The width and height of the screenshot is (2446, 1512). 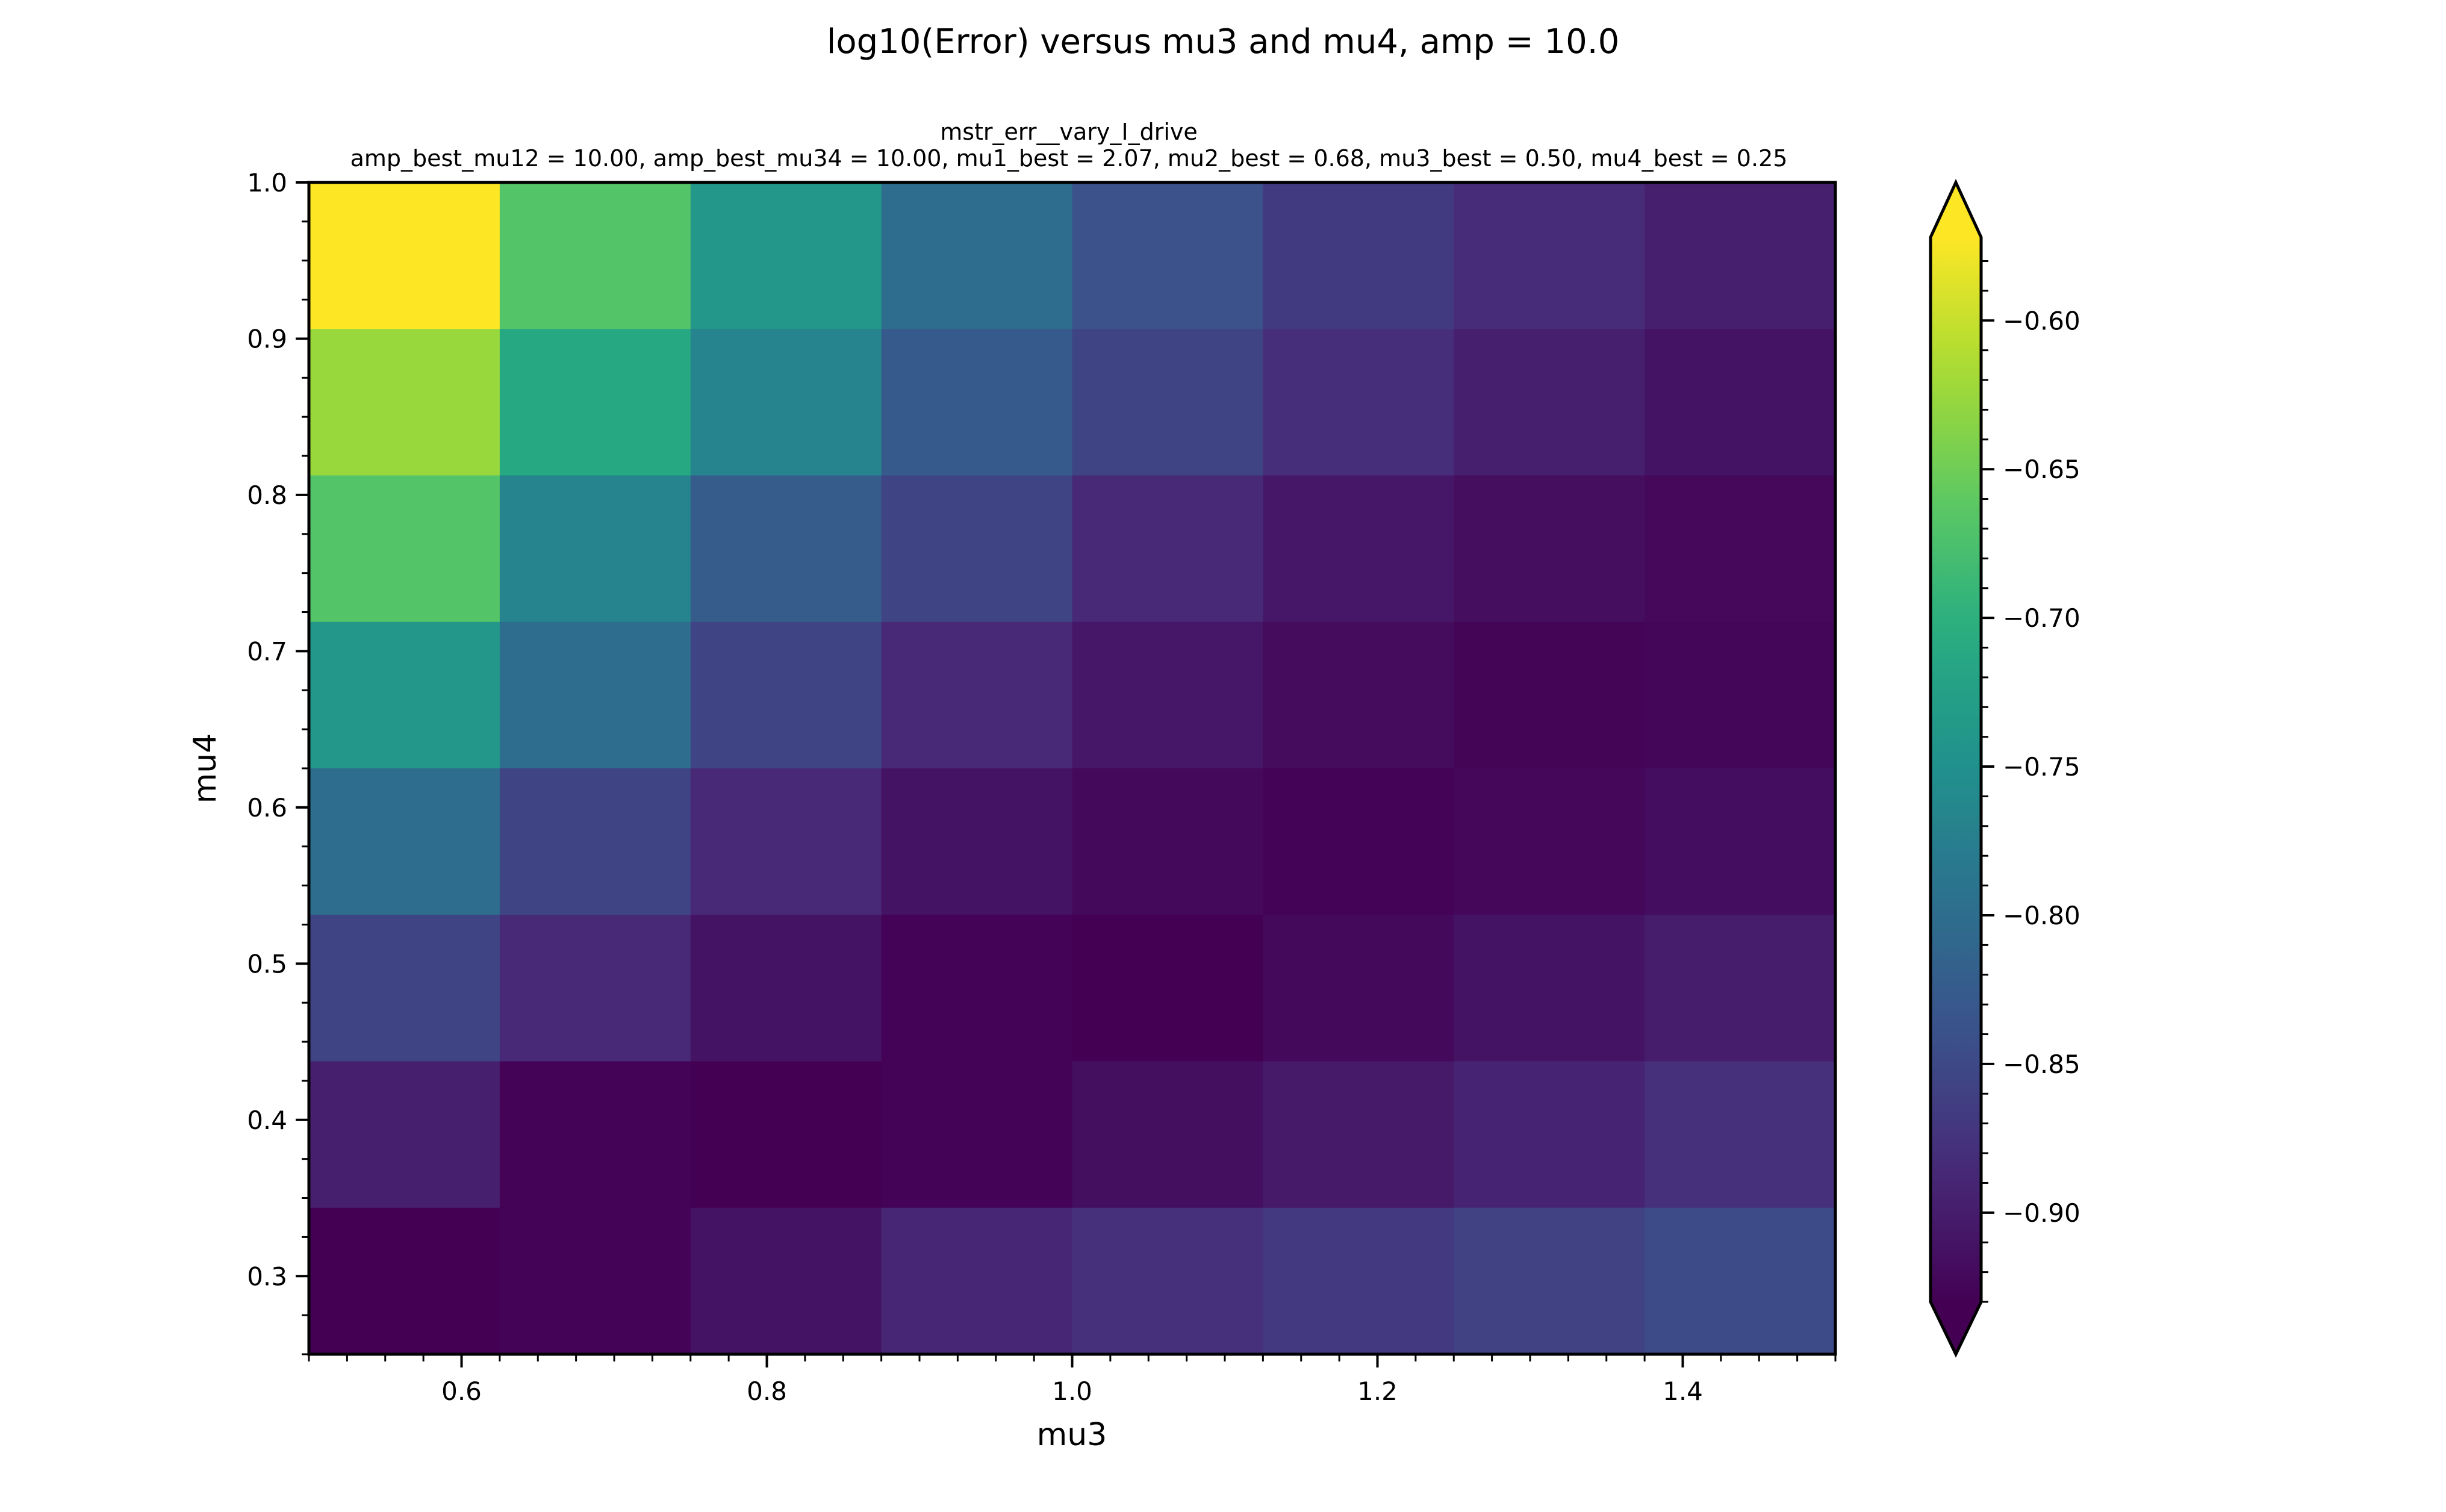 I want to click on y-axis-ticks: 0.3 0.4 0.5 0.6 0.7 0.8 0.9 1.0, so click(x=278, y=761).